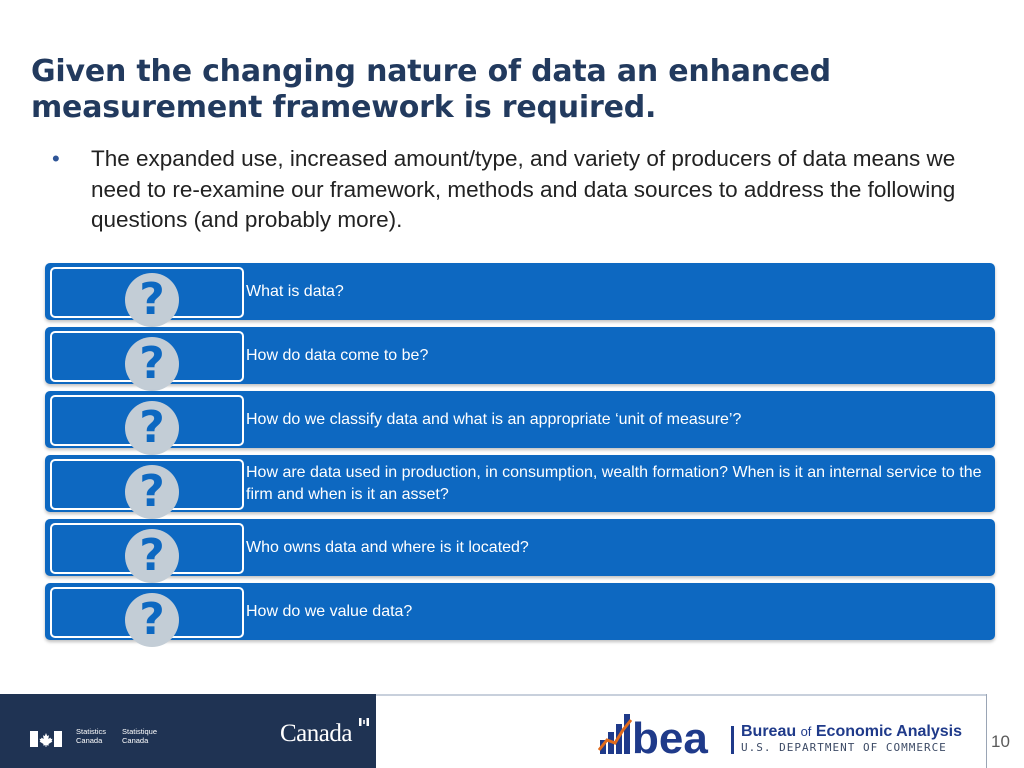 The height and width of the screenshot is (768, 1024). What do you see at coordinates (520, 615) in the screenshot?
I see `question-row: ? How do we value data?` at bounding box center [520, 615].